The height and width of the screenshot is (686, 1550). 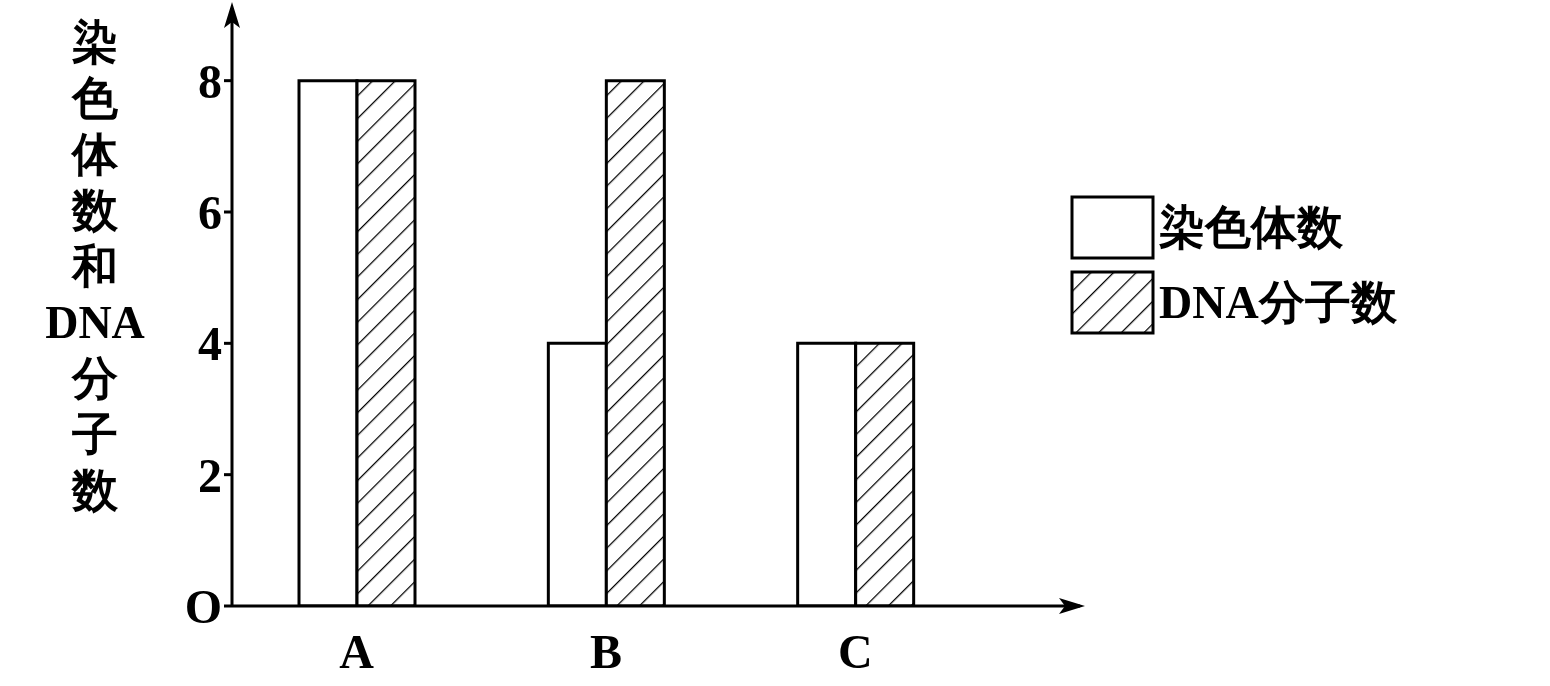 I want to click on text: 染色体数和DNA分子数, so click(x=95, y=266).